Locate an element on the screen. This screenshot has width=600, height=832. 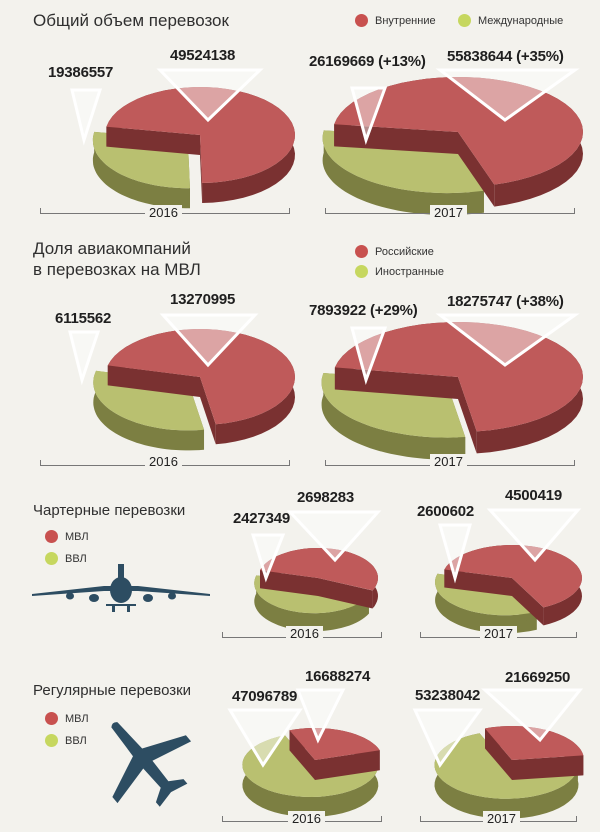
data-label-foreign: 7893922 (+29%) is located at coordinates (363, 310).